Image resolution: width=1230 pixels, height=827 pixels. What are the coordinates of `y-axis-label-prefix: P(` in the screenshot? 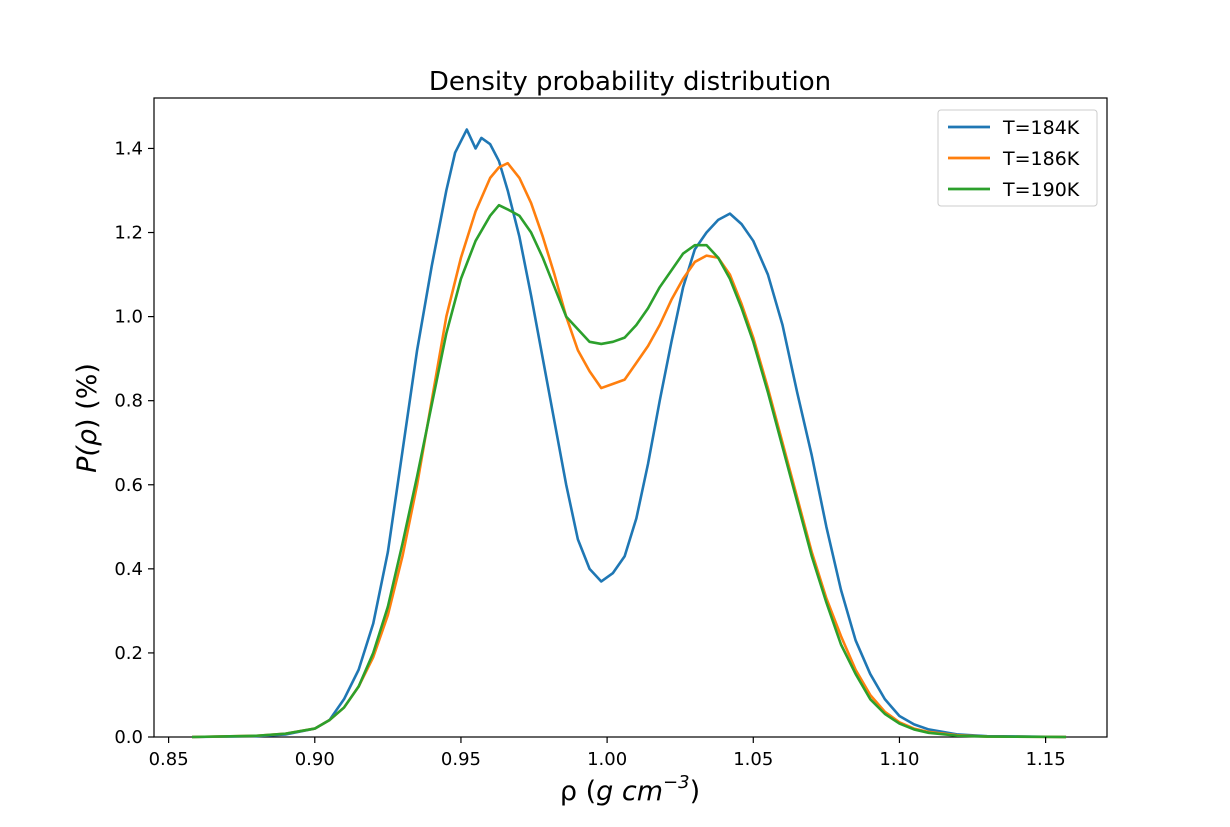 It's located at (87, 459).